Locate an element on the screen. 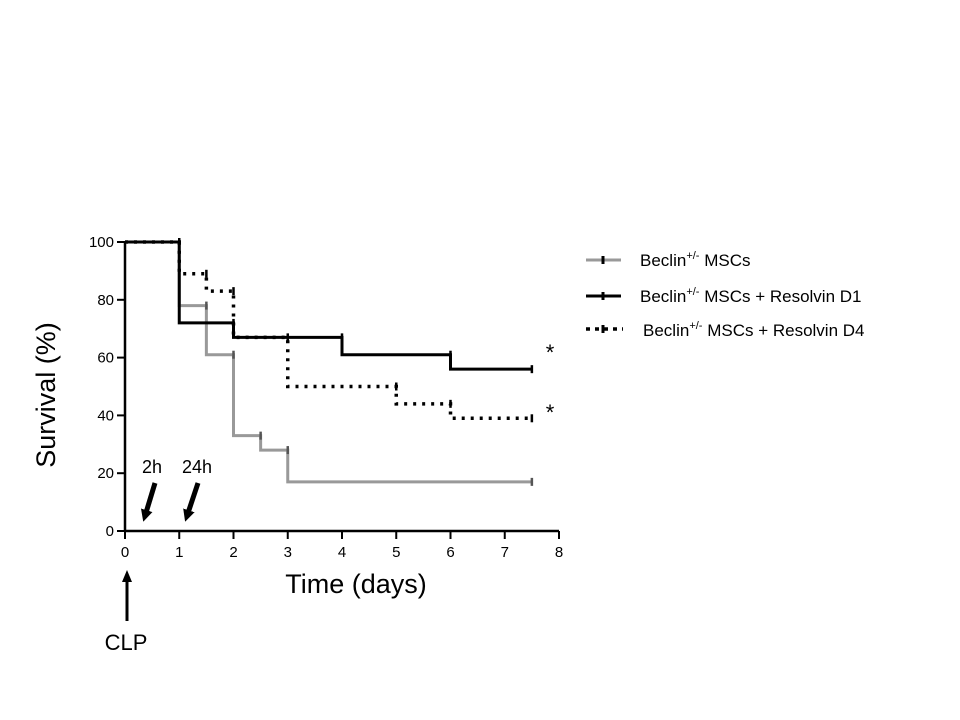  legend-item-resolvin-d1: Beclin+/- MSCs + Resolvin D1 is located at coordinates (724, 296).